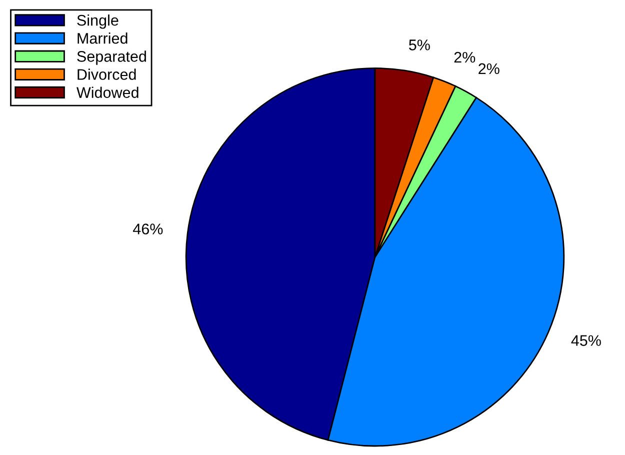 Image resolution: width=625 pixels, height=455 pixels. I want to click on legend-label: Widowed, so click(107, 92).